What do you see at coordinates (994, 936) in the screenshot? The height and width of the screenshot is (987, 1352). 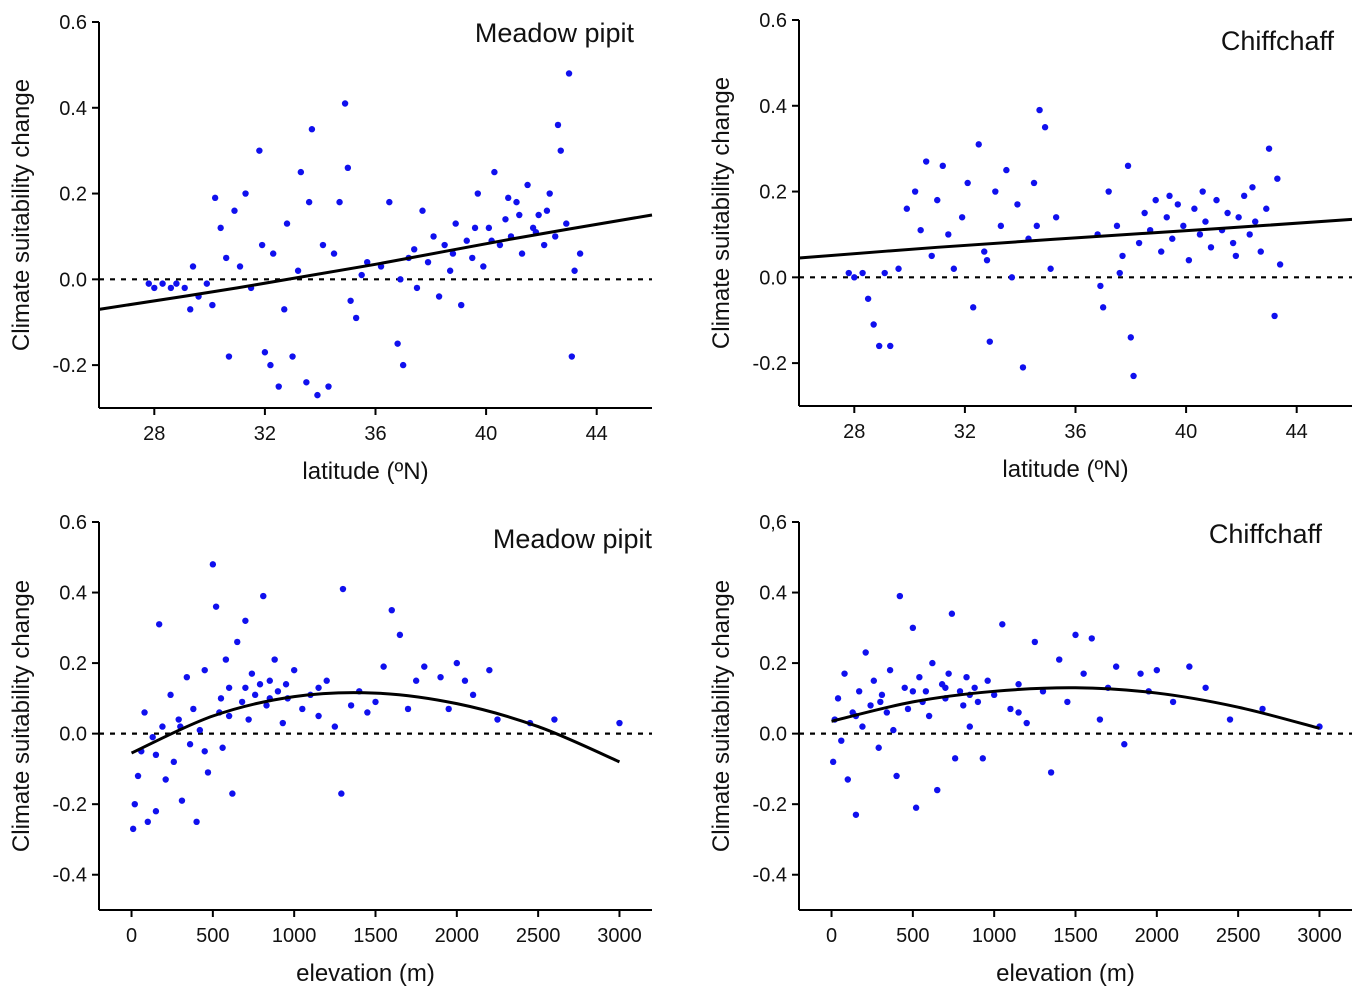 I see `x-tick-label: 1000` at bounding box center [994, 936].